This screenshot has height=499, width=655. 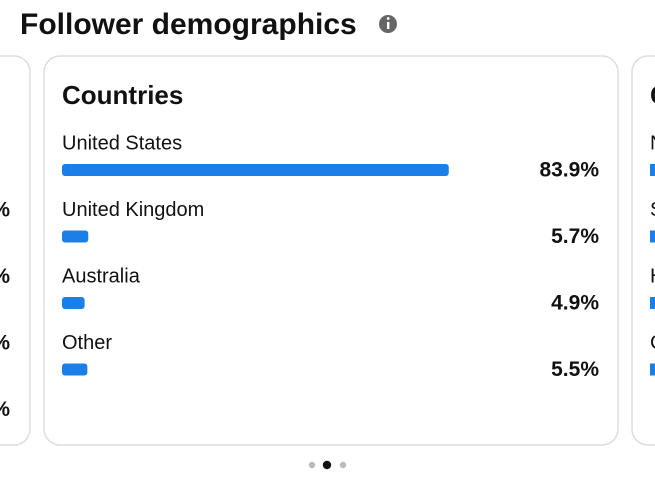 What do you see at coordinates (575, 236) in the screenshot?
I see `value-label: 5.7%` at bounding box center [575, 236].